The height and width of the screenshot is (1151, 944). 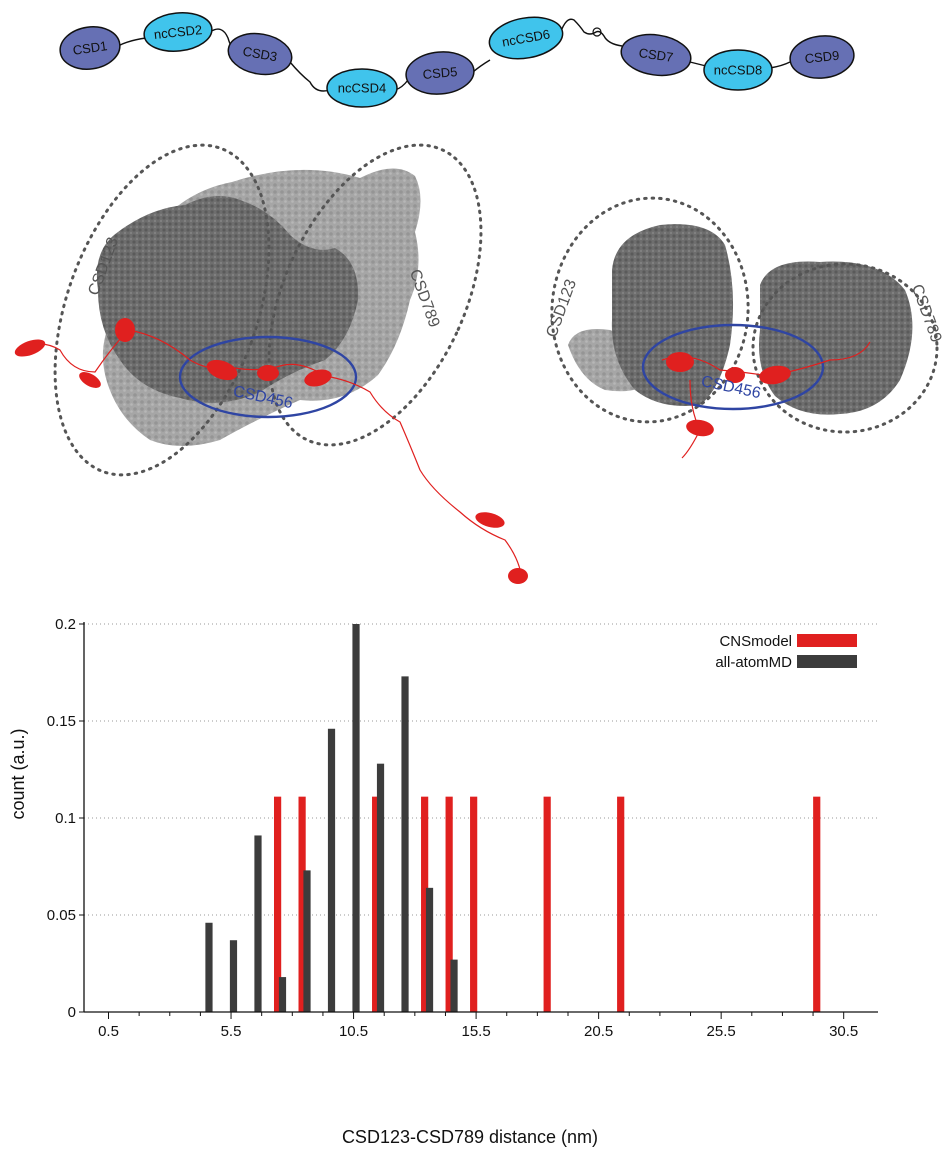 I want to click on legend-label-all-atommd: all-atomMD, so click(x=753, y=662).